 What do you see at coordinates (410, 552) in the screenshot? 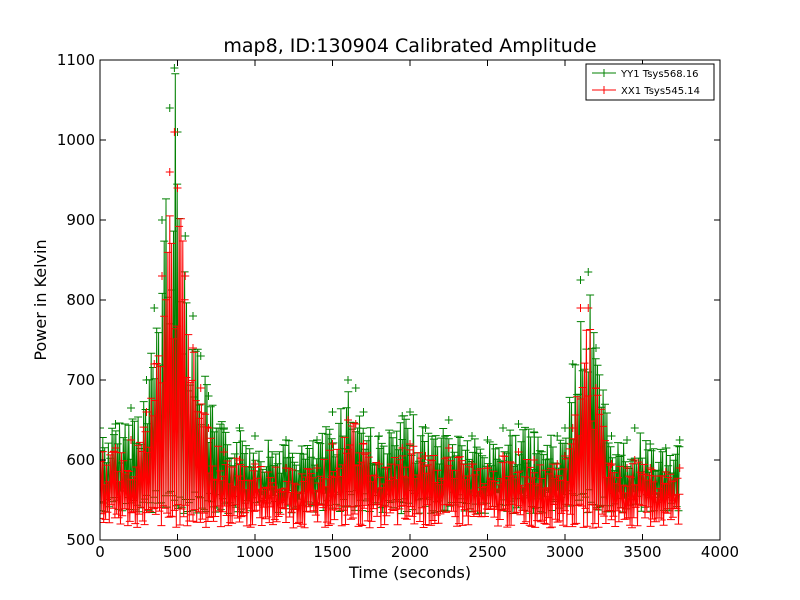
I see `x-tick-label: 2000` at bounding box center [410, 552].